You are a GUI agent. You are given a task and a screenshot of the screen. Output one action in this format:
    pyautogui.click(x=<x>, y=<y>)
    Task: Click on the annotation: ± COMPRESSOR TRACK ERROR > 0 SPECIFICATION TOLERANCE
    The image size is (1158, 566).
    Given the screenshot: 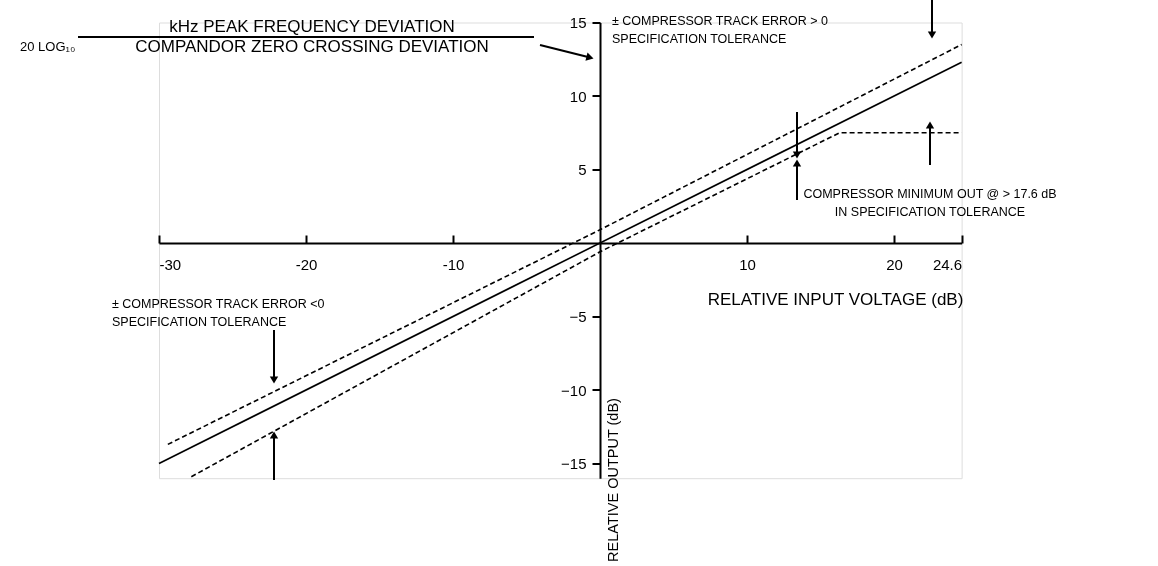 What is the action you would take?
    pyautogui.click(x=720, y=30)
    